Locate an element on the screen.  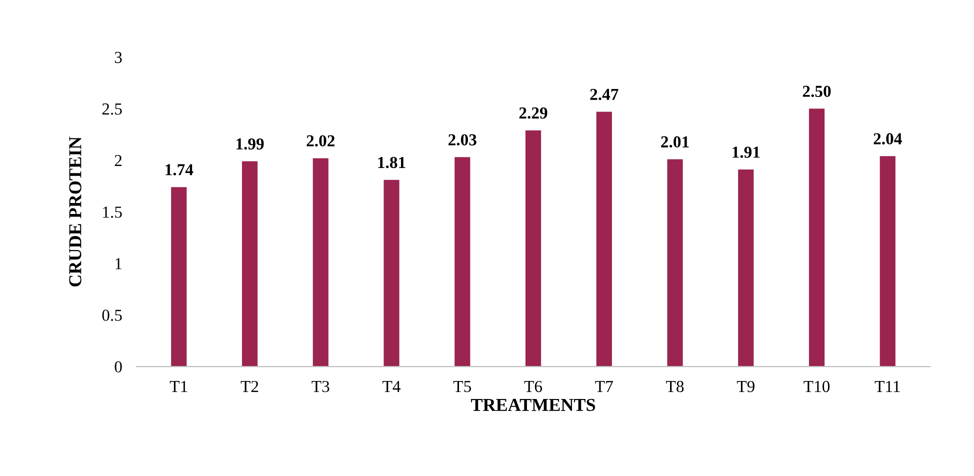
data-label: 2.03 is located at coordinates (462, 140).